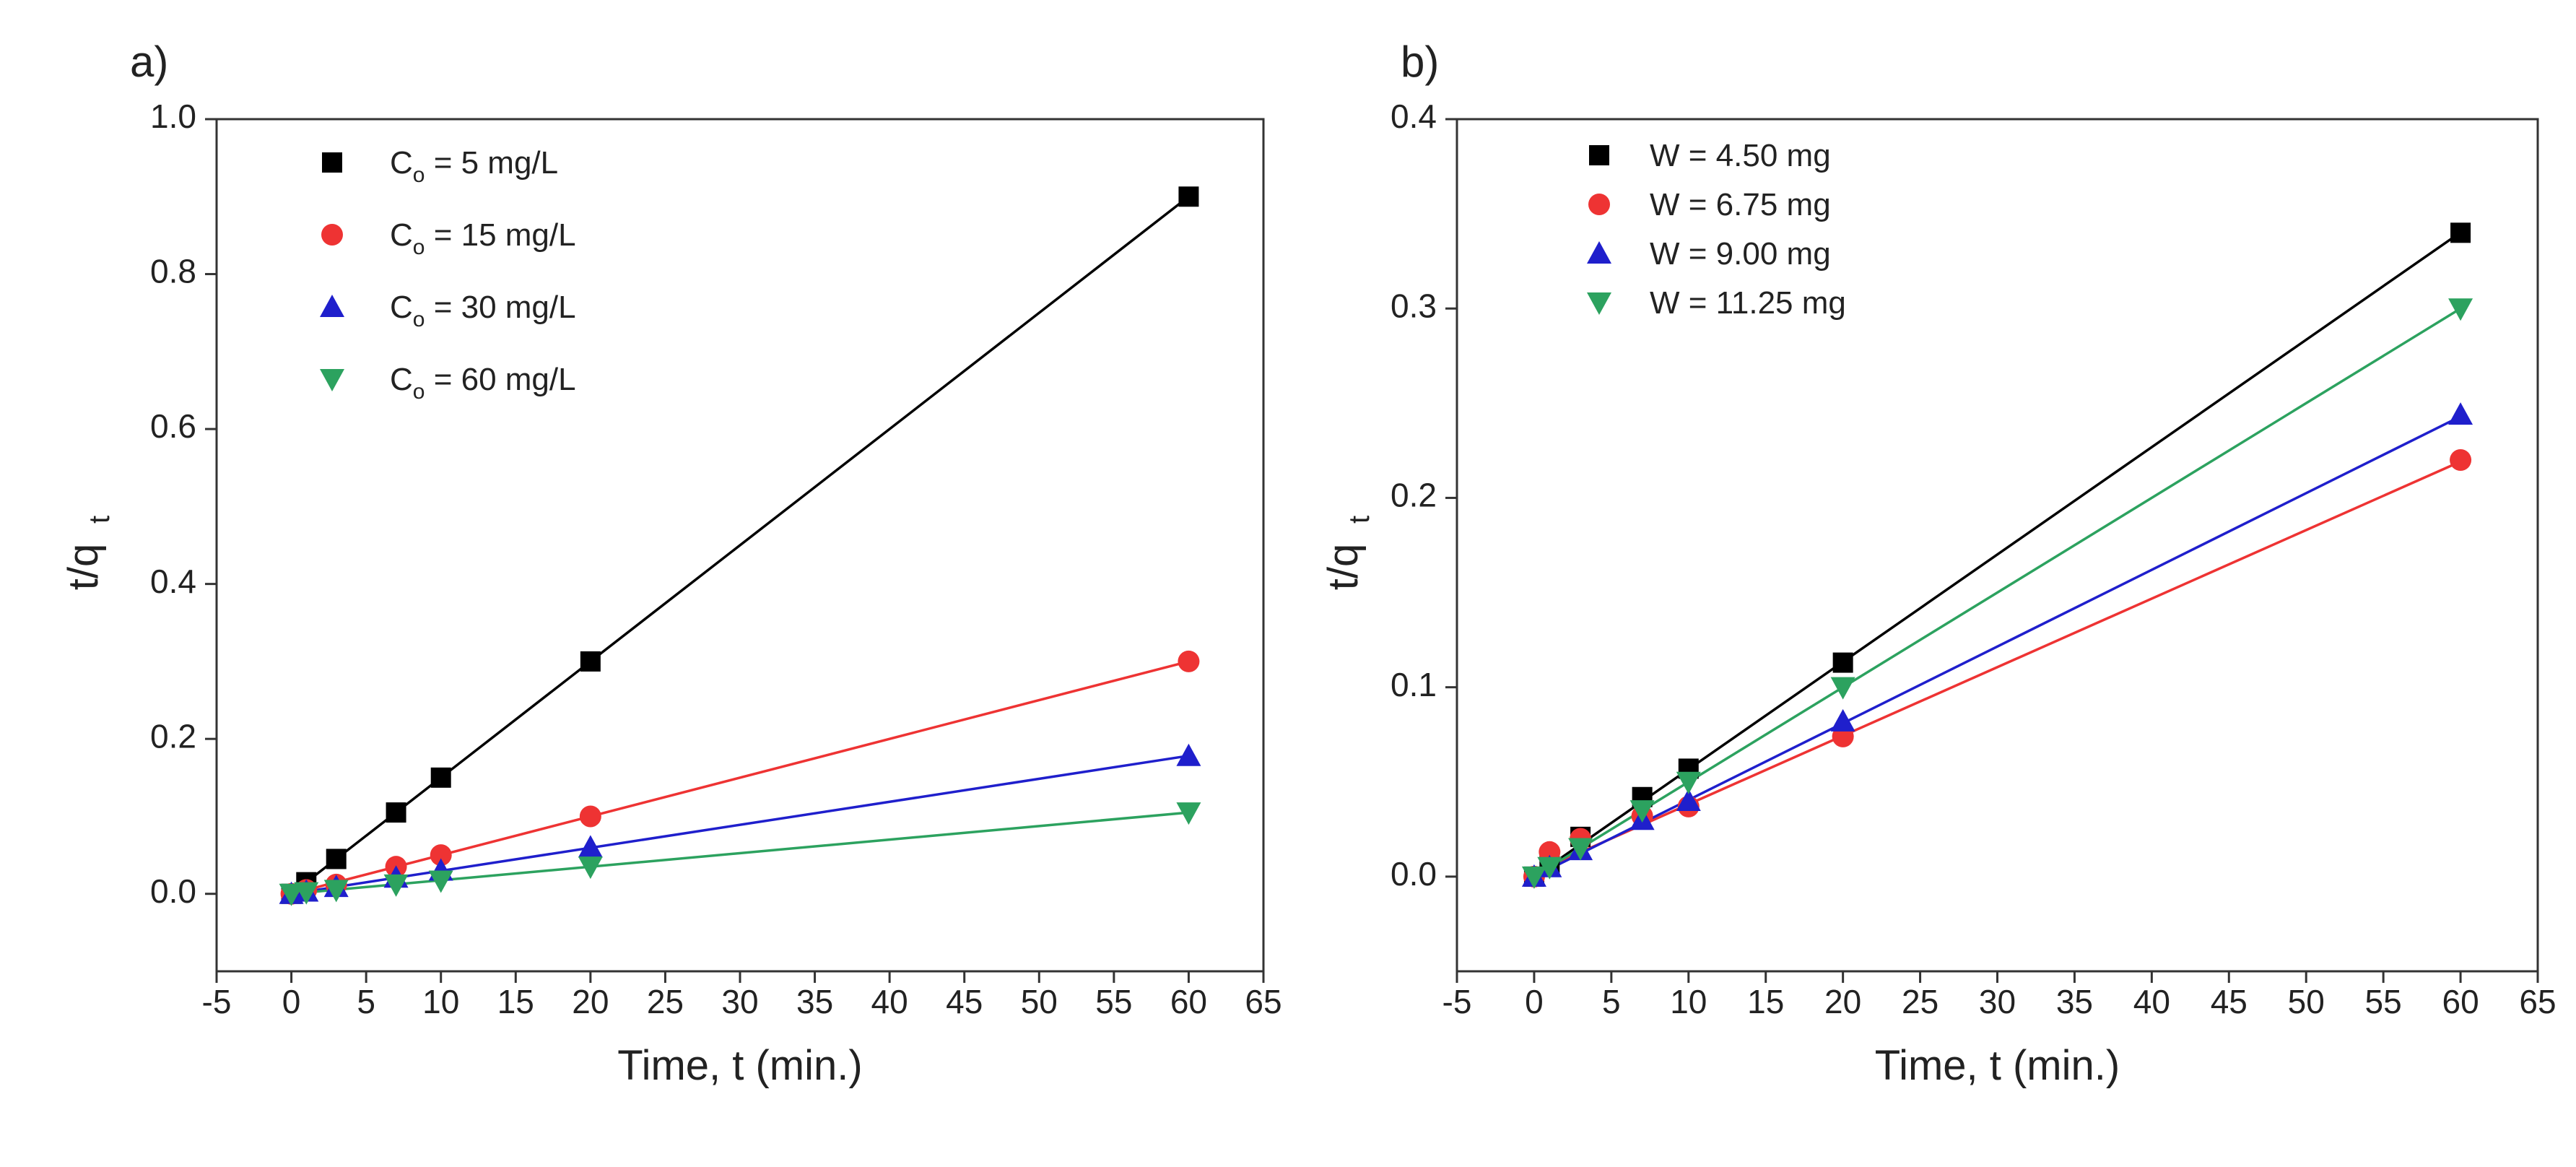 Image resolution: width=2576 pixels, height=1167 pixels. I want to click on panel-b-legend-item-1: W = 4.50 mg, so click(1710, 155).